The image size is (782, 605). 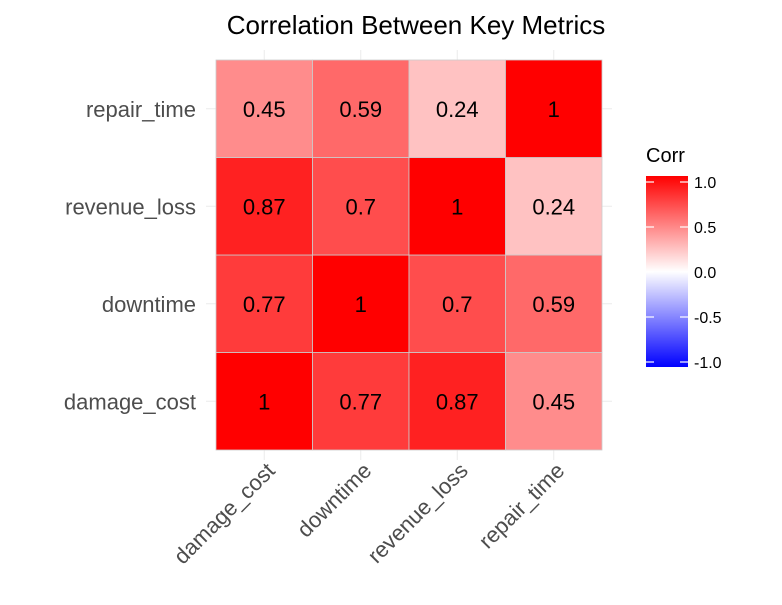 What do you see at coordinates (705, 228) in the screenshot?
I see `legend-tick-label: 0.5` at bounding box center [705, 228].